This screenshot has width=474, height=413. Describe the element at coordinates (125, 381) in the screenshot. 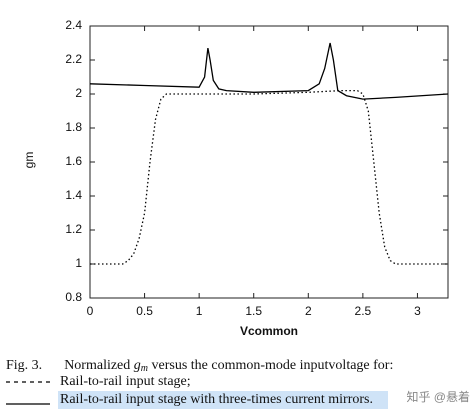

I see `legend-label: Rail-to-rail input stage;` at that location.